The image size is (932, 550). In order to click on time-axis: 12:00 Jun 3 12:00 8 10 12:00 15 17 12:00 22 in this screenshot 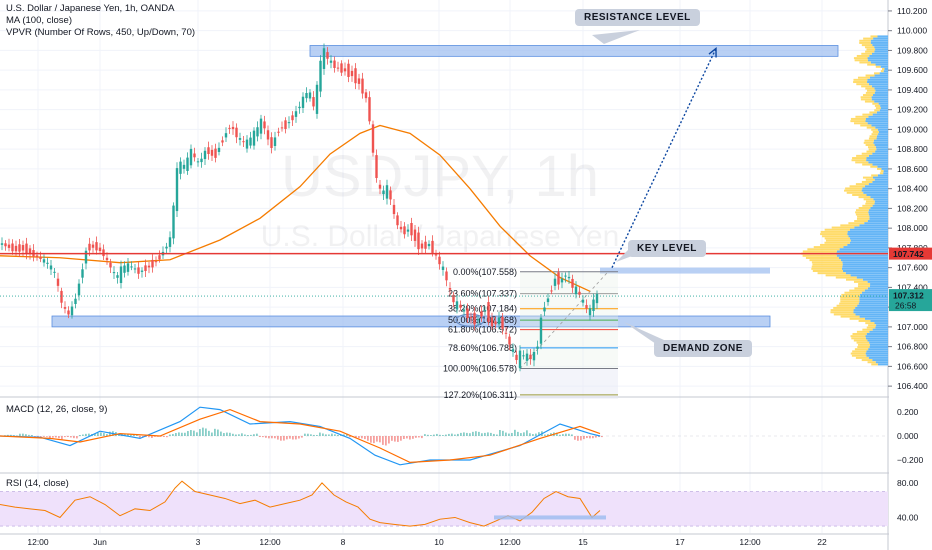, I will do `click(427, 542)`.